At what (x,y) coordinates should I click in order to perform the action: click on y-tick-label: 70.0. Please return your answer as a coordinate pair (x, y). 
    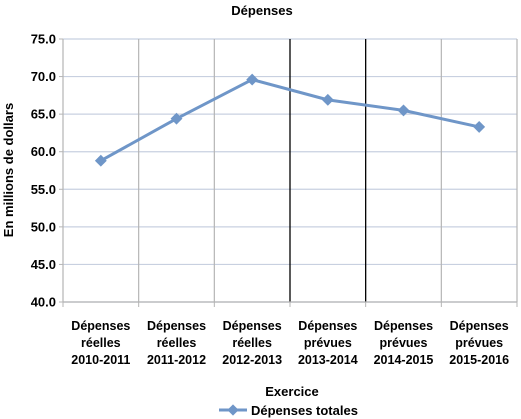
    Looking at the image, I should click on (43, 76).